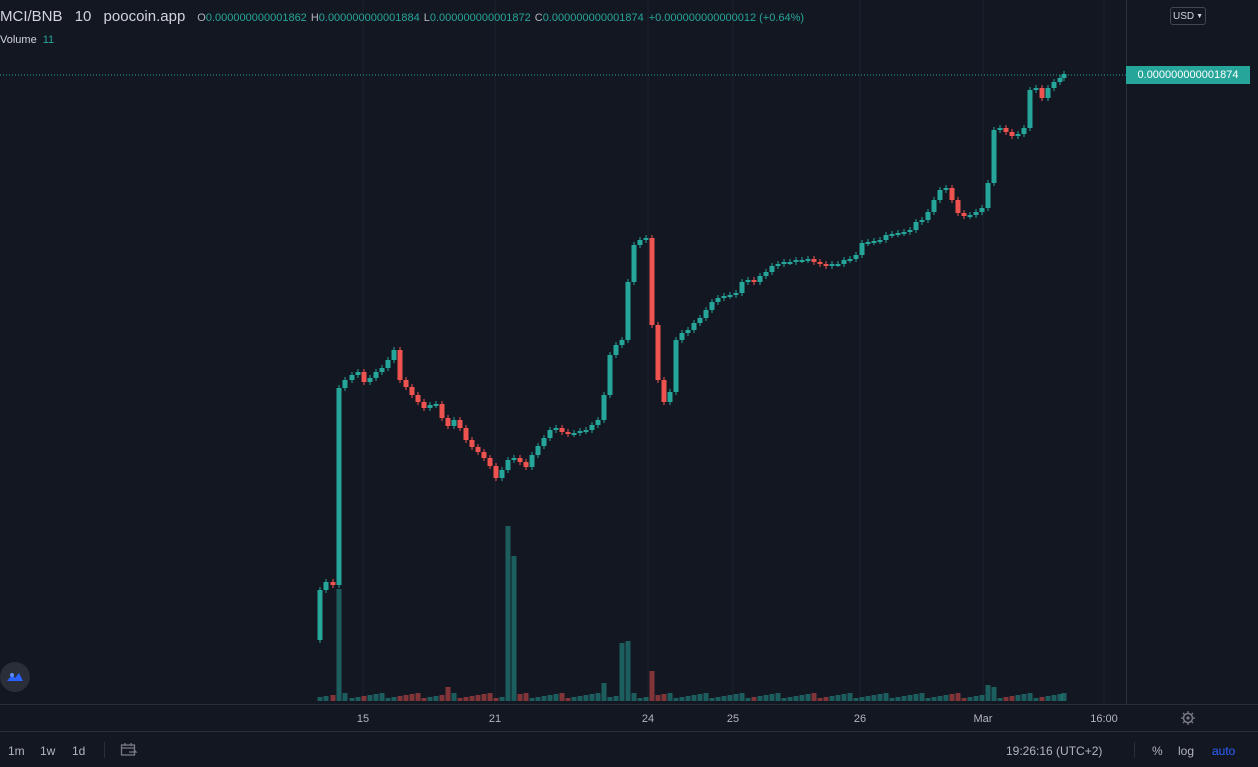 The image size is (1258, 767). What do you see at coordinates (1188, 75) in the screenshot?
I see `last-price-label: 0.000000000001874` at bounding box center [1188, 75].